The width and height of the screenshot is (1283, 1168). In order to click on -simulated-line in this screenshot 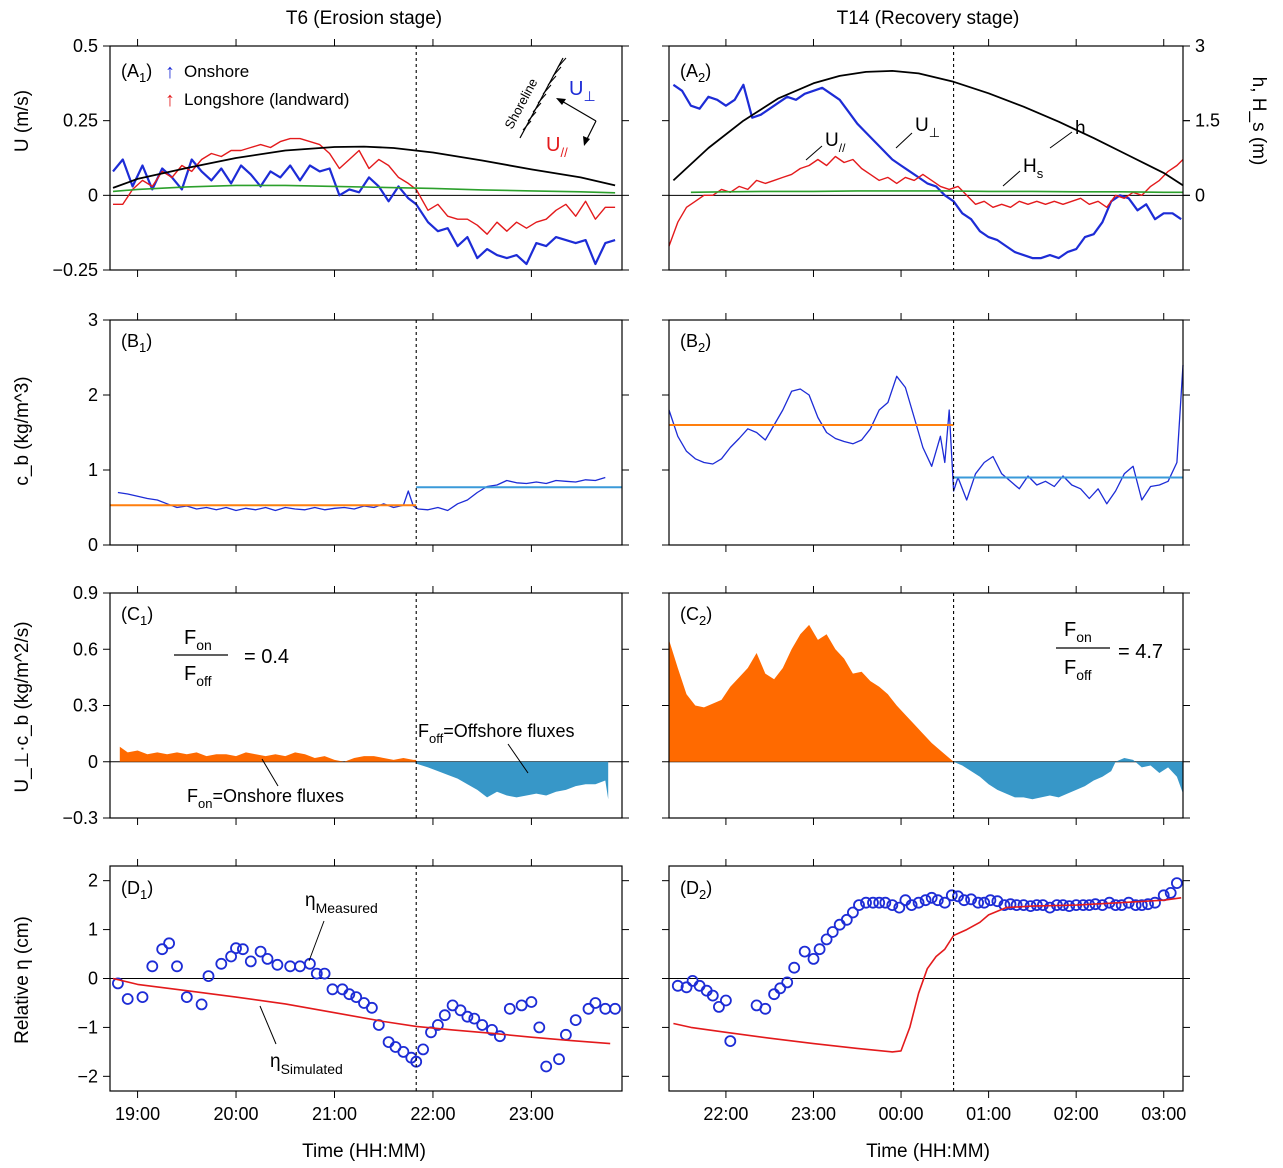, I will do `click(927, 975)`.